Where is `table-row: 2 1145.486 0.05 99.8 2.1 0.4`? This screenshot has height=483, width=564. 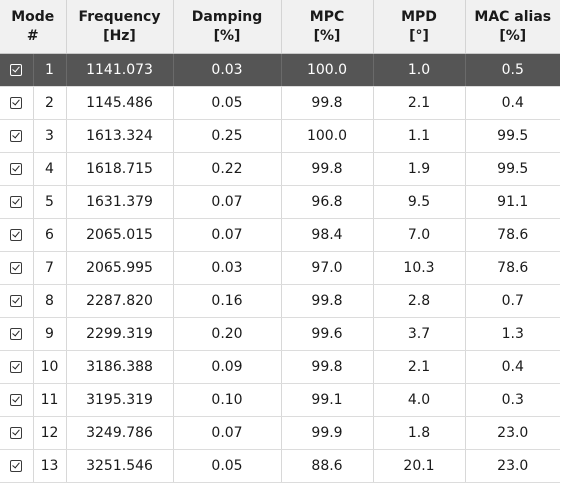 table-row: 2 1145.486 0.05 99.8 2.1 0.4 is located at coordinates (280, 103).